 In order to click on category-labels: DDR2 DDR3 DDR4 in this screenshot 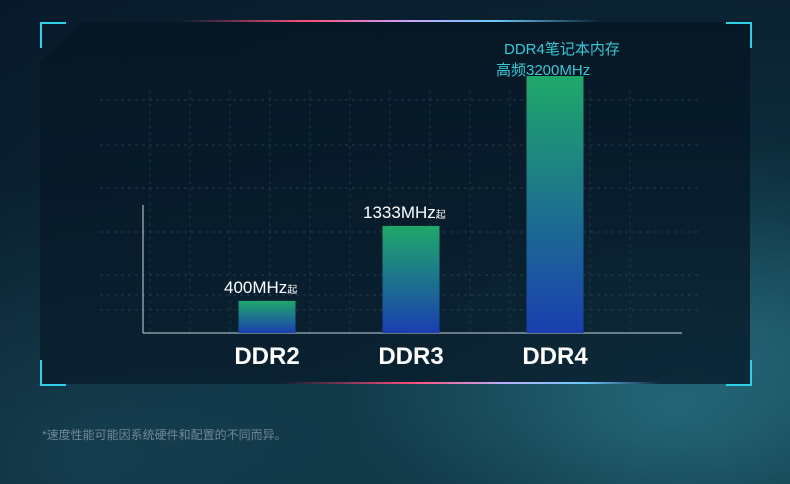, I will do `click(411, 356)`.